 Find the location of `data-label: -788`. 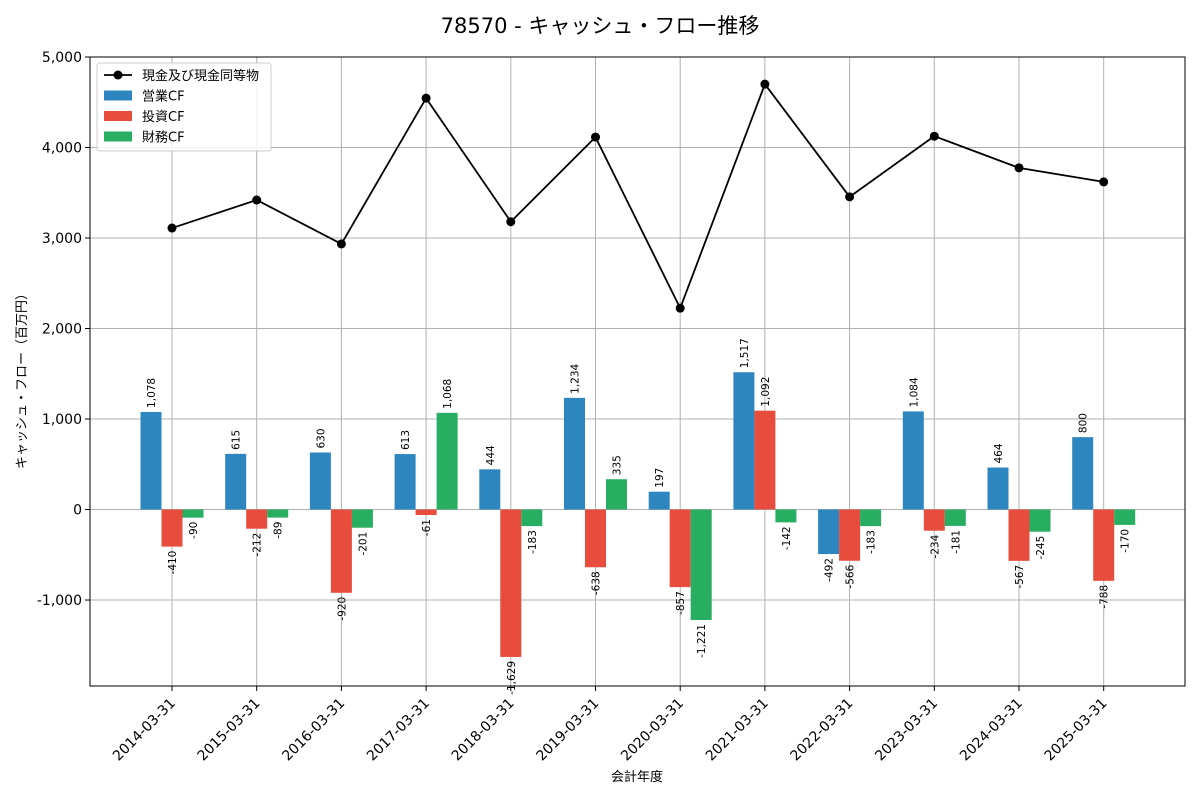

data-label: -788 is located at coordinates (1105, 597).